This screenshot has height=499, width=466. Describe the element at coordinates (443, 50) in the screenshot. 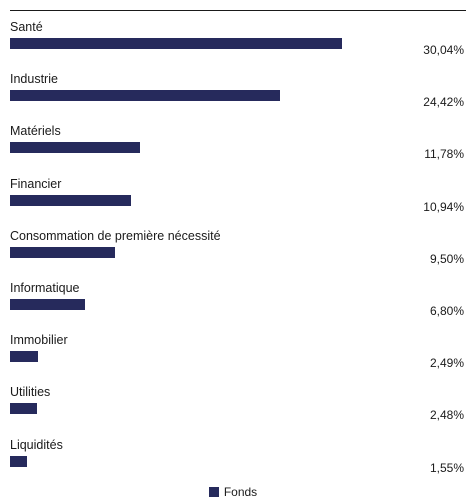

I see `value-label: 30,04%` at that location.